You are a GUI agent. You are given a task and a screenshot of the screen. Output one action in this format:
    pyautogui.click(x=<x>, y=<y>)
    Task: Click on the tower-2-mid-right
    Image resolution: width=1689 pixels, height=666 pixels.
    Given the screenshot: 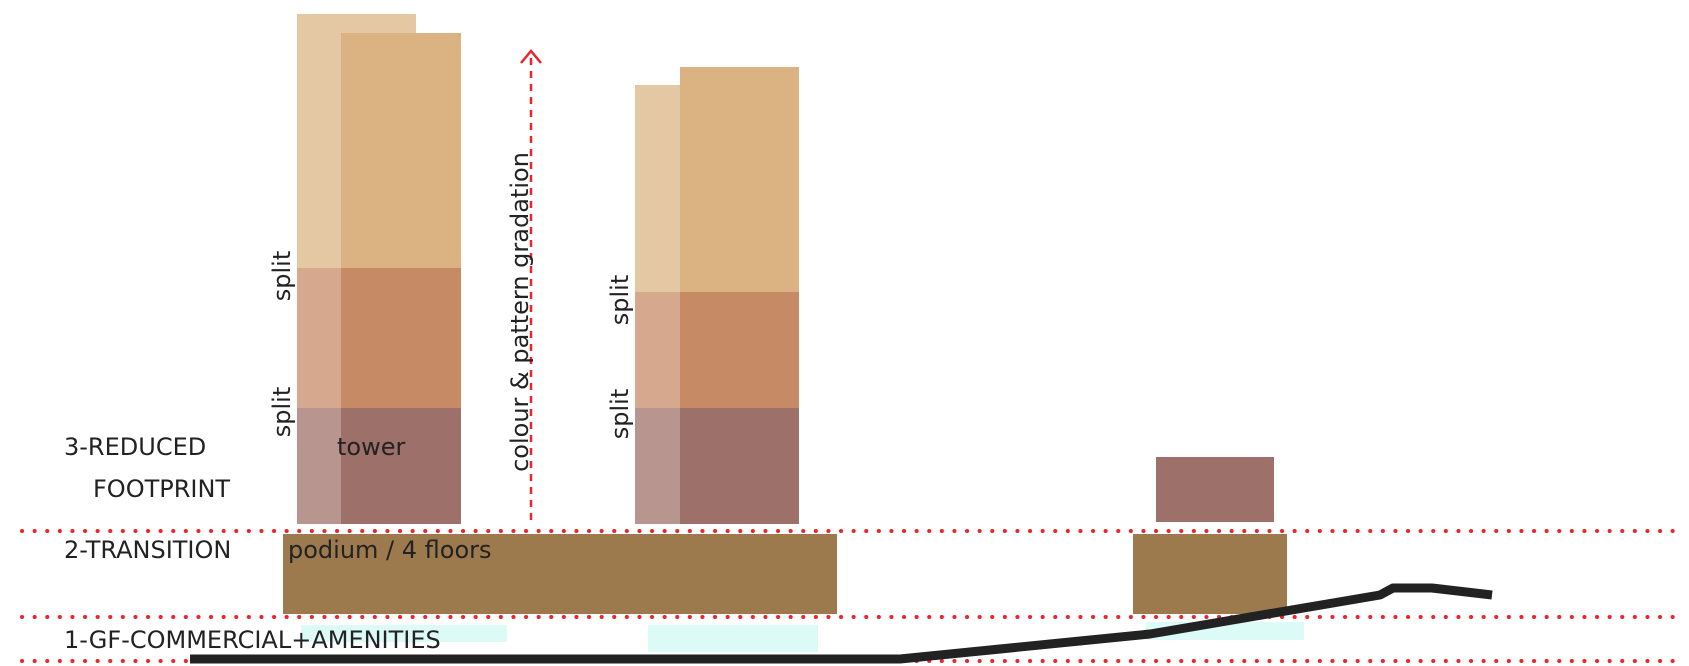 What is the action you would take?
    pyautogui.click(x=739, y=350)
    